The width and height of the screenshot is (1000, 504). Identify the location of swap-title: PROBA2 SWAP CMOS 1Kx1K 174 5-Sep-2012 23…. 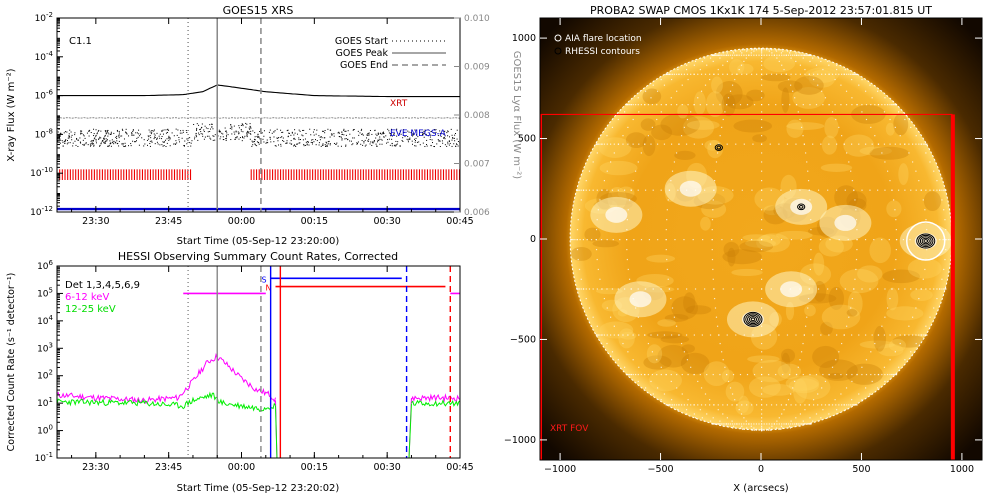
(761, 10).